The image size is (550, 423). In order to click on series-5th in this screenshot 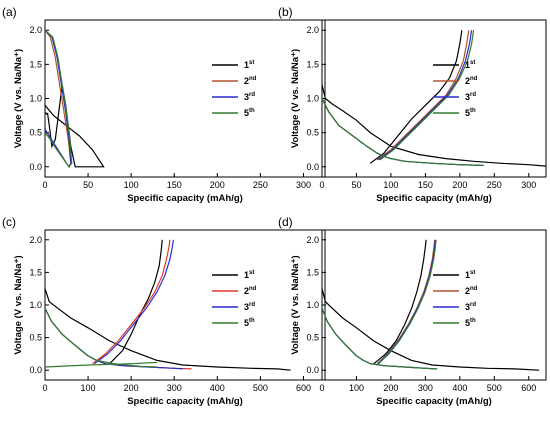, I will do `click(59, 98)`.